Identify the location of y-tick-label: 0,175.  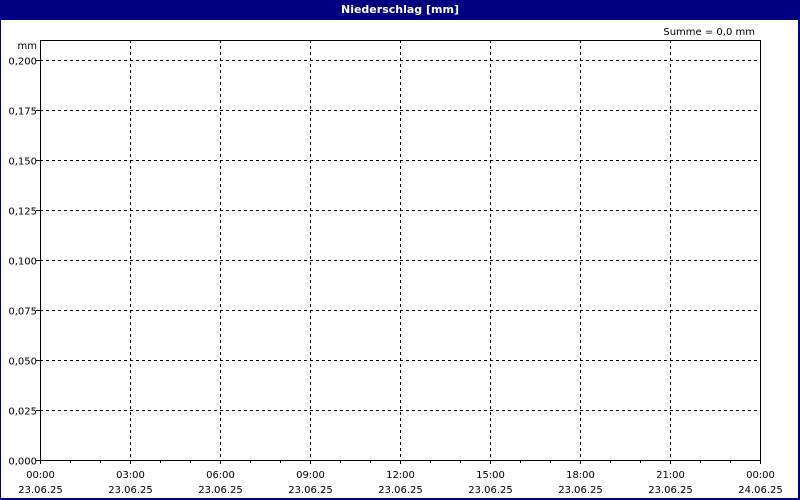
(22, 112).